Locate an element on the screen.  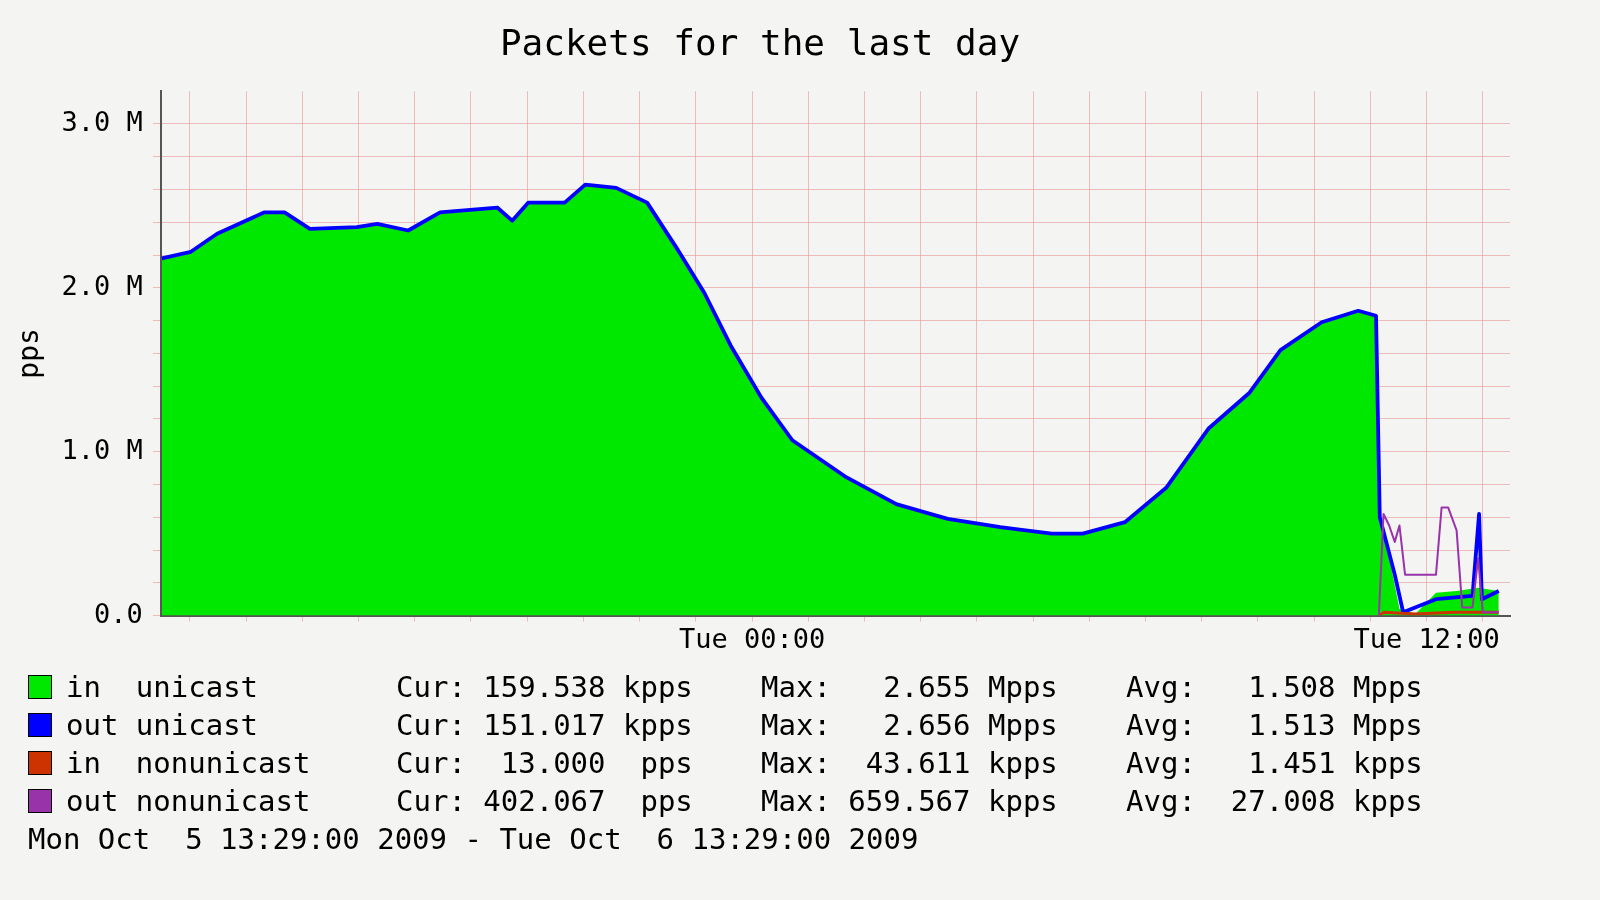
text: Avg: 1.513 Mpps is located at coordinates (1275, 725).